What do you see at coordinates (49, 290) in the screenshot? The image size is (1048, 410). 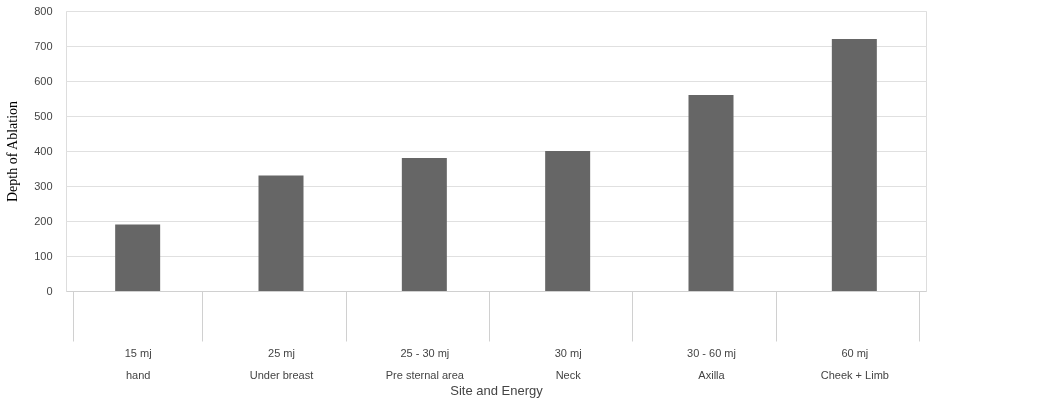 I see `y-tick-label: 0` at bounding box center [49, 290].